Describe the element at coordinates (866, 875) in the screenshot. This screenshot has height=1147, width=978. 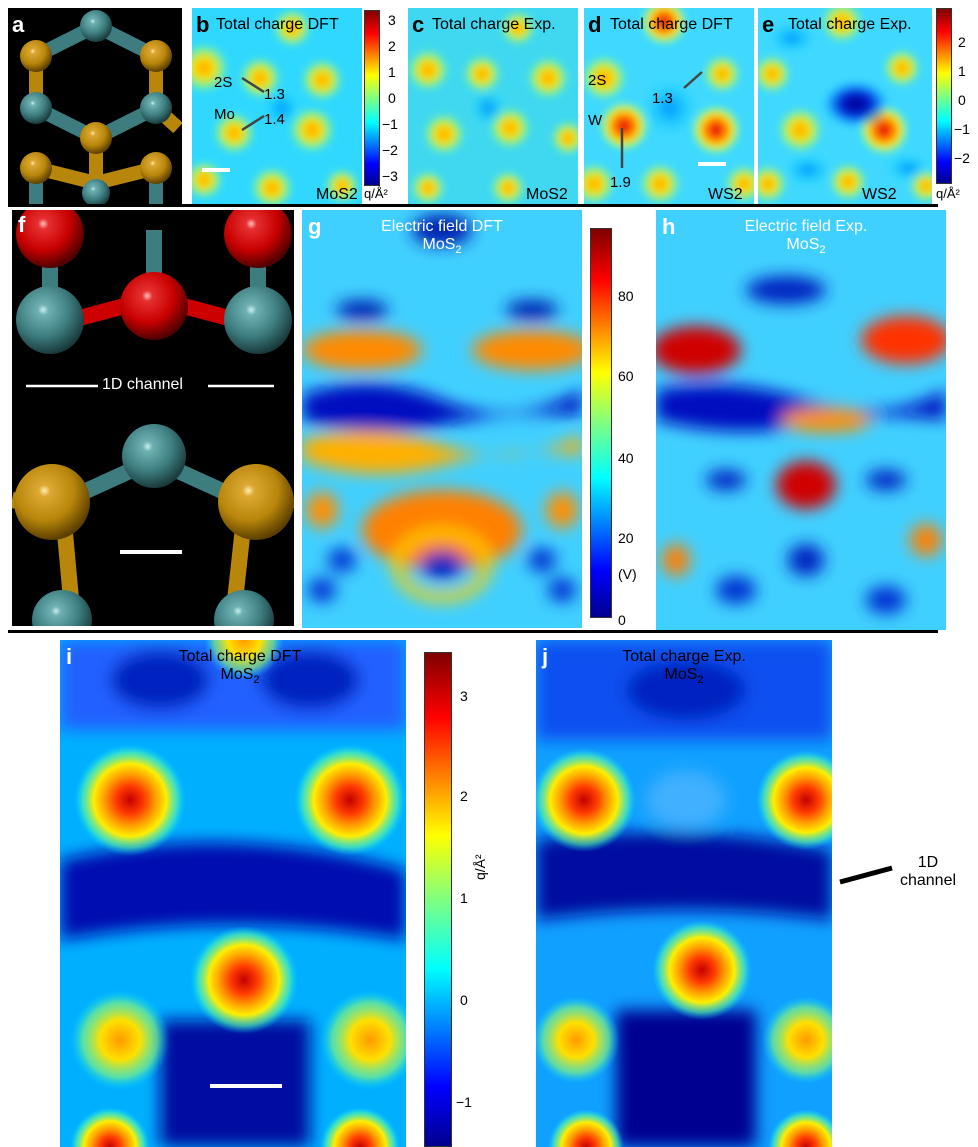
I see `channel-pointer-line` at that location.